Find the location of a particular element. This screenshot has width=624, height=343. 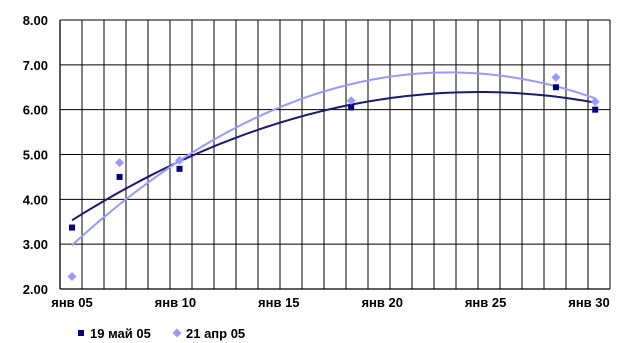

y-tick-labels: 2.00 3.00 4.00 5.00 6.00 7.00 8.00 is located at coordinates (35, 155).